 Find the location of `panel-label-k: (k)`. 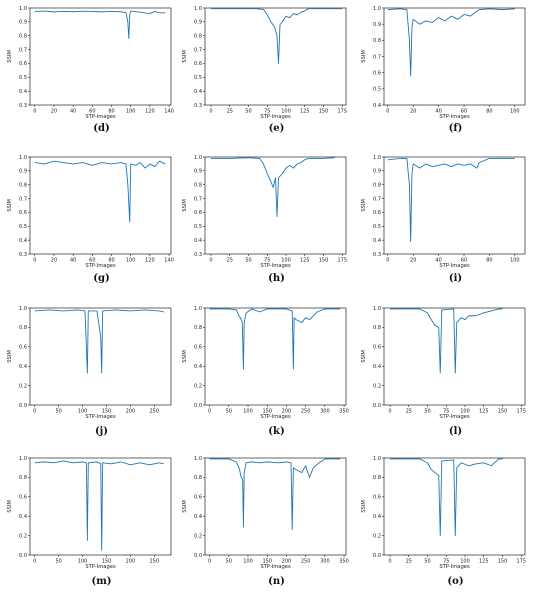

panel-label-k: (k) is located at coordinates (276, 431).